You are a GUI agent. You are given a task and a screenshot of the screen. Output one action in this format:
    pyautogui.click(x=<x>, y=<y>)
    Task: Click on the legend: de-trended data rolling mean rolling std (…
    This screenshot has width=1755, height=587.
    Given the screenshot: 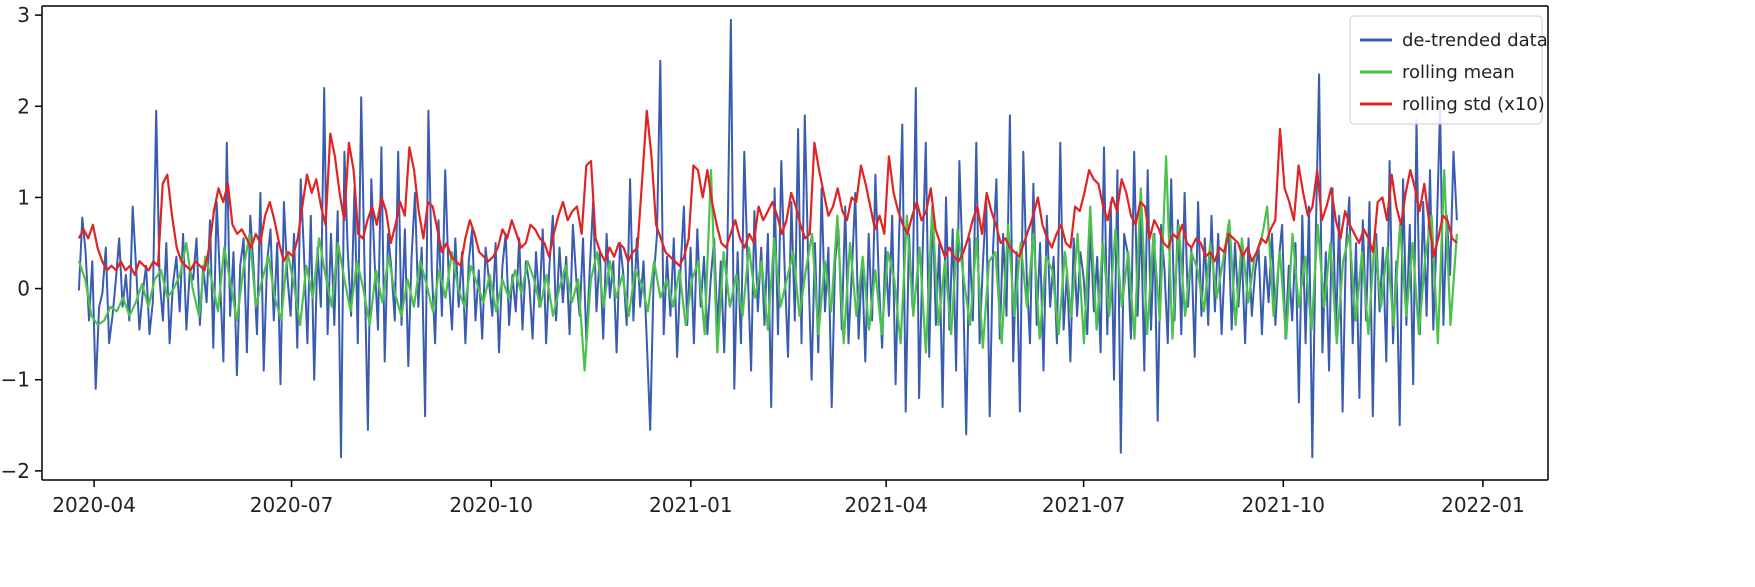 What is the action you would take?
    pyautogui.click(x=1448, y=70)
    